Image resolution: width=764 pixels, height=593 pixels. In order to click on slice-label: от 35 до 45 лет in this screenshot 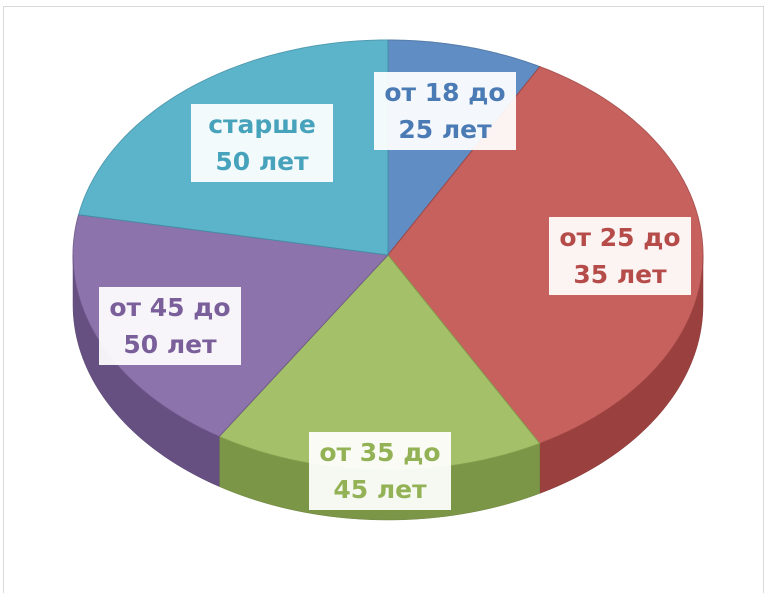, I will do `click(380, 471)`.